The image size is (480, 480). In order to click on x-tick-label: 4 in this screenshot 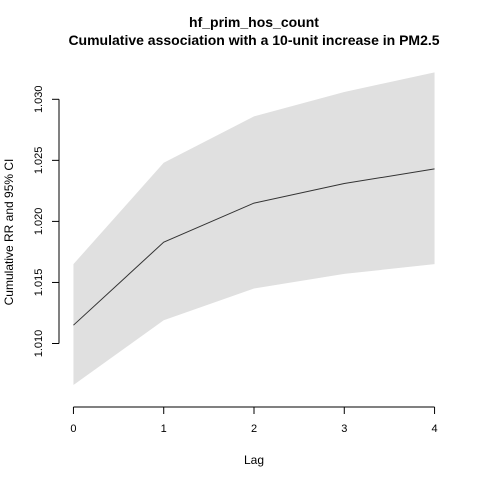, I will do `click(434, 429)`.